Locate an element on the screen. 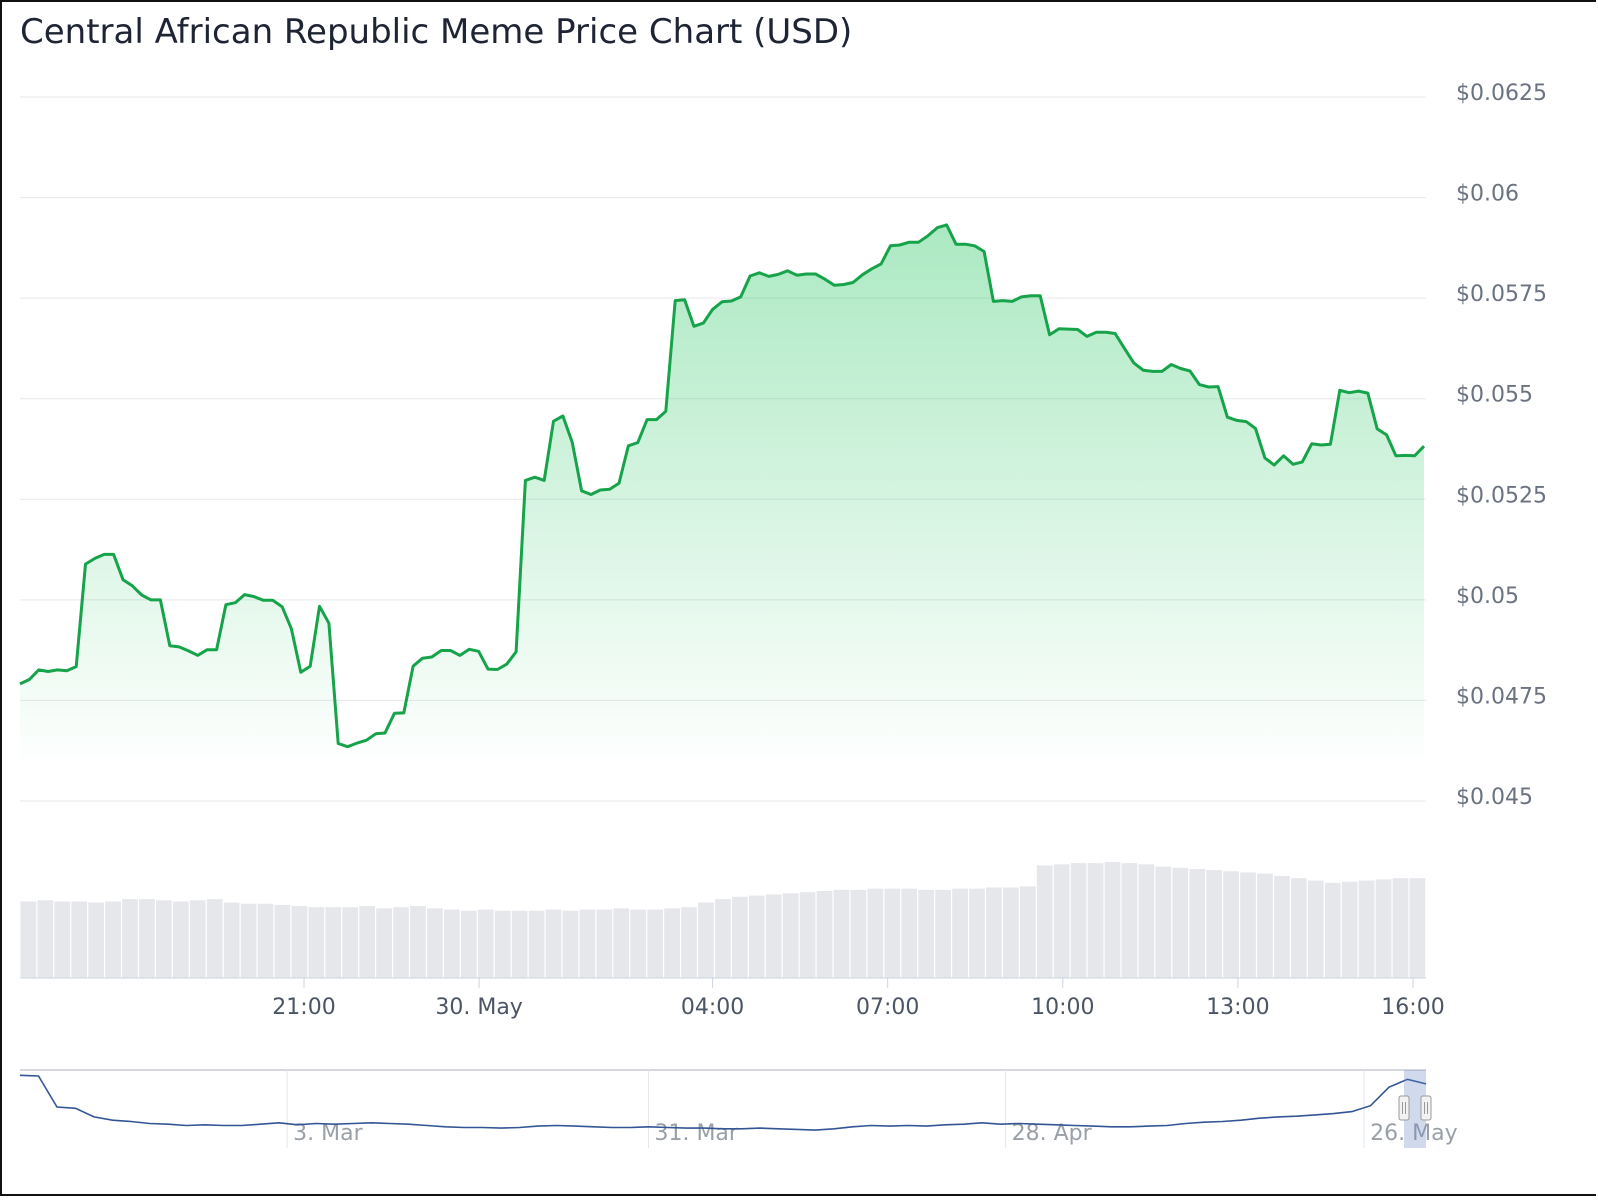  y-tick-label: $0.06 is located at coordinates (1487, 194).